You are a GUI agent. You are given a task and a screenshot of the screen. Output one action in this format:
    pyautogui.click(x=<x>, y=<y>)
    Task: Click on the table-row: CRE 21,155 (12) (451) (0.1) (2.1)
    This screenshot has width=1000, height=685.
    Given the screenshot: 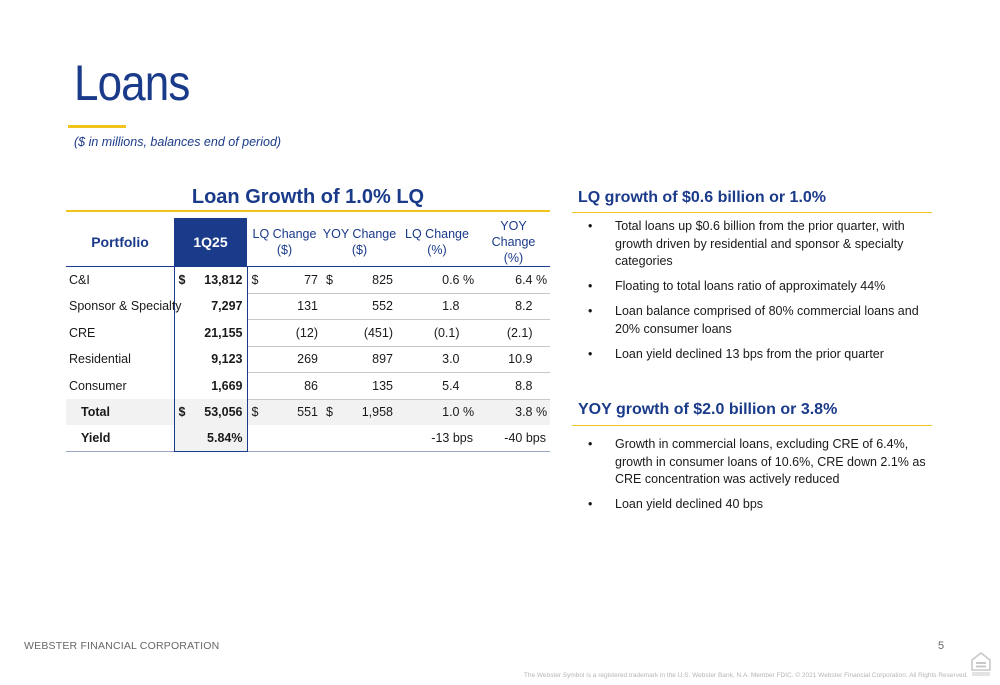 What is the action you would take?
    pyautogui.click(x=308, y=333)
    